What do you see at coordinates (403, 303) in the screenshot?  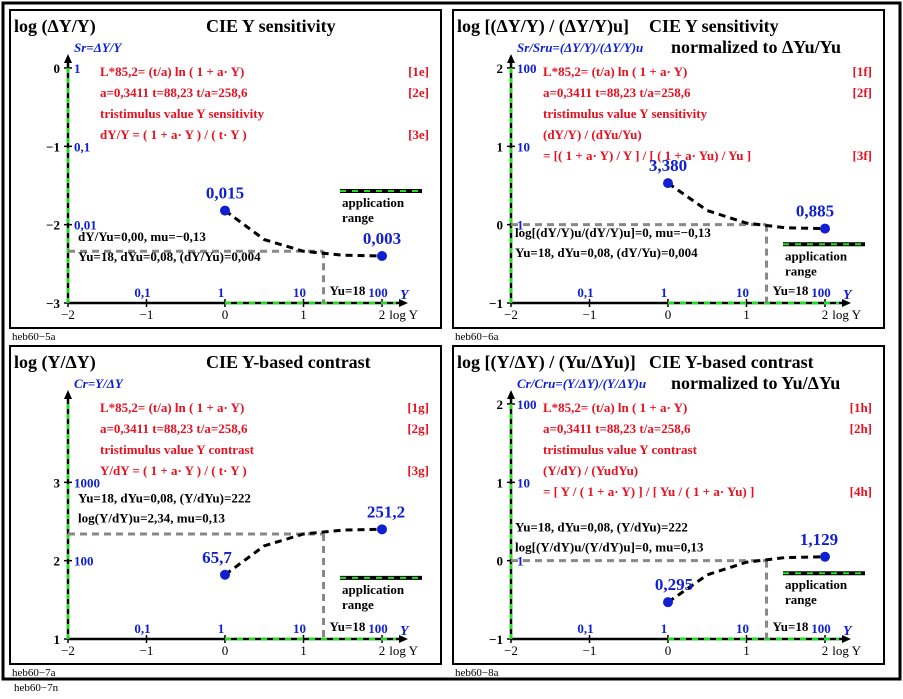 I see `x-axis-arrow` at bounding box center [403, 303].